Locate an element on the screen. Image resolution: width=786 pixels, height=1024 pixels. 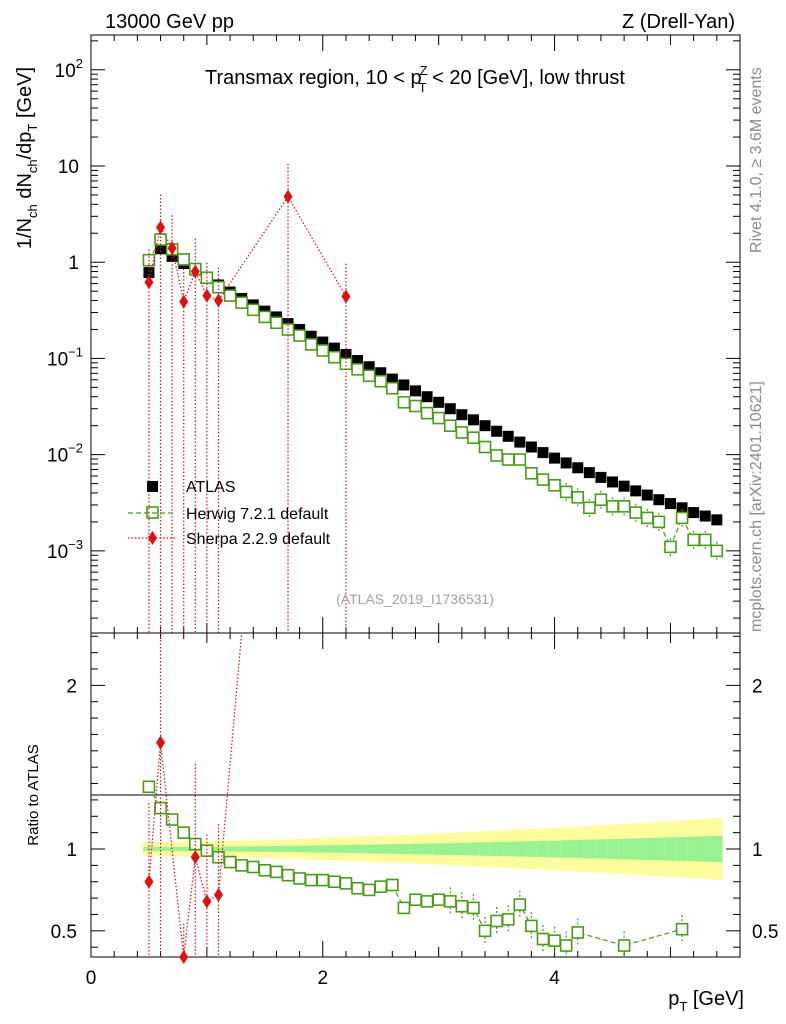
ratio-ytick-label-left: 2 is located at coordinates (71, 686).